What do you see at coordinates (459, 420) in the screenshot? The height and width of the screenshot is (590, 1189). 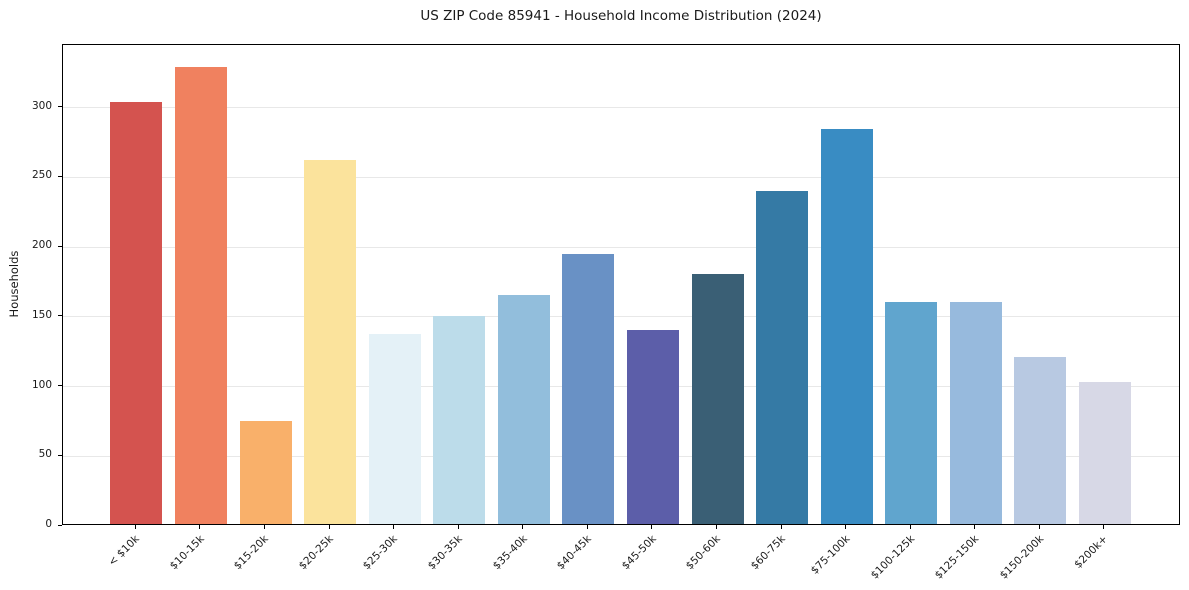 I see `bar-30-35k` at bounding box center [459, 420].